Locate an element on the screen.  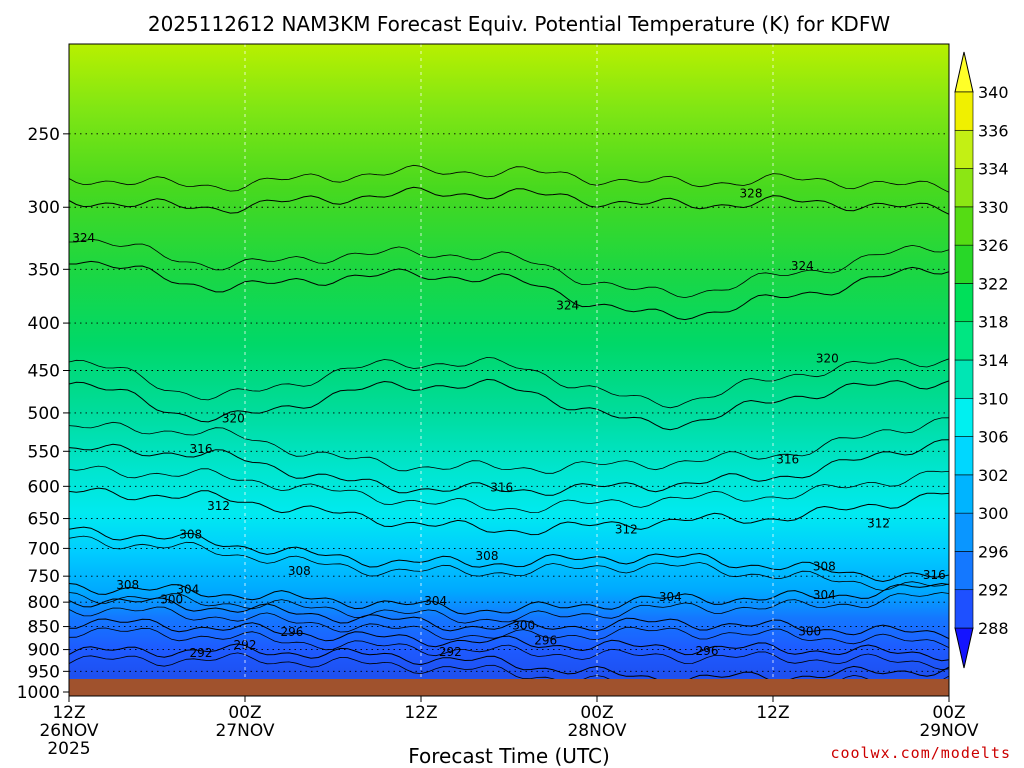
y-tick-label: 850 is located at coordinates (44, 628).